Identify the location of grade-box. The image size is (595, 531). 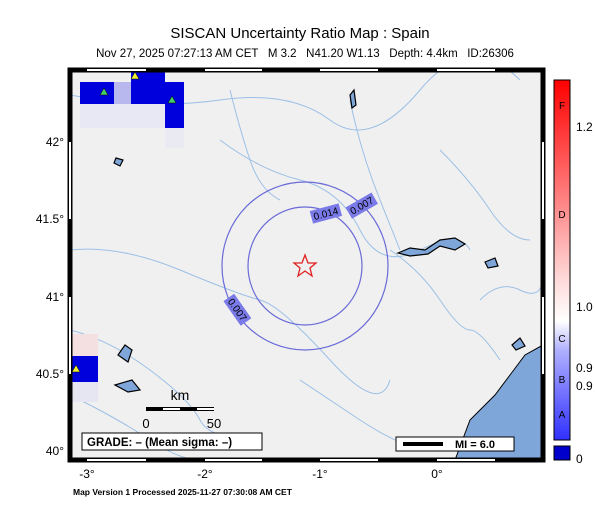
(172, 441).